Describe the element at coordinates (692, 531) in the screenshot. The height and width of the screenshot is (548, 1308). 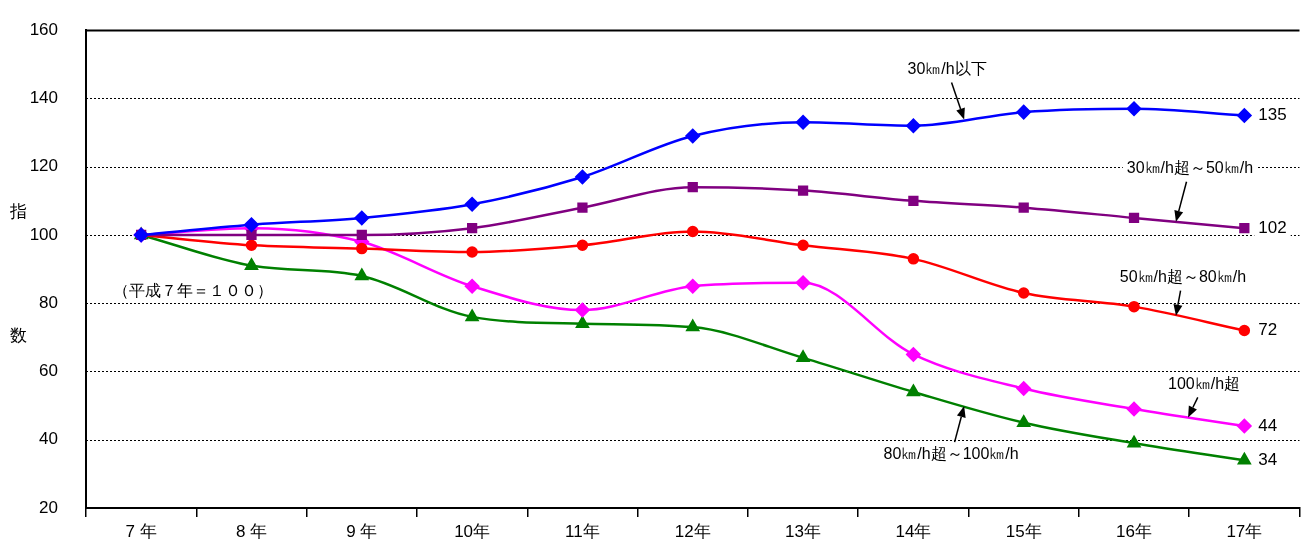
I see `x-tick-label: 12年` at that location.